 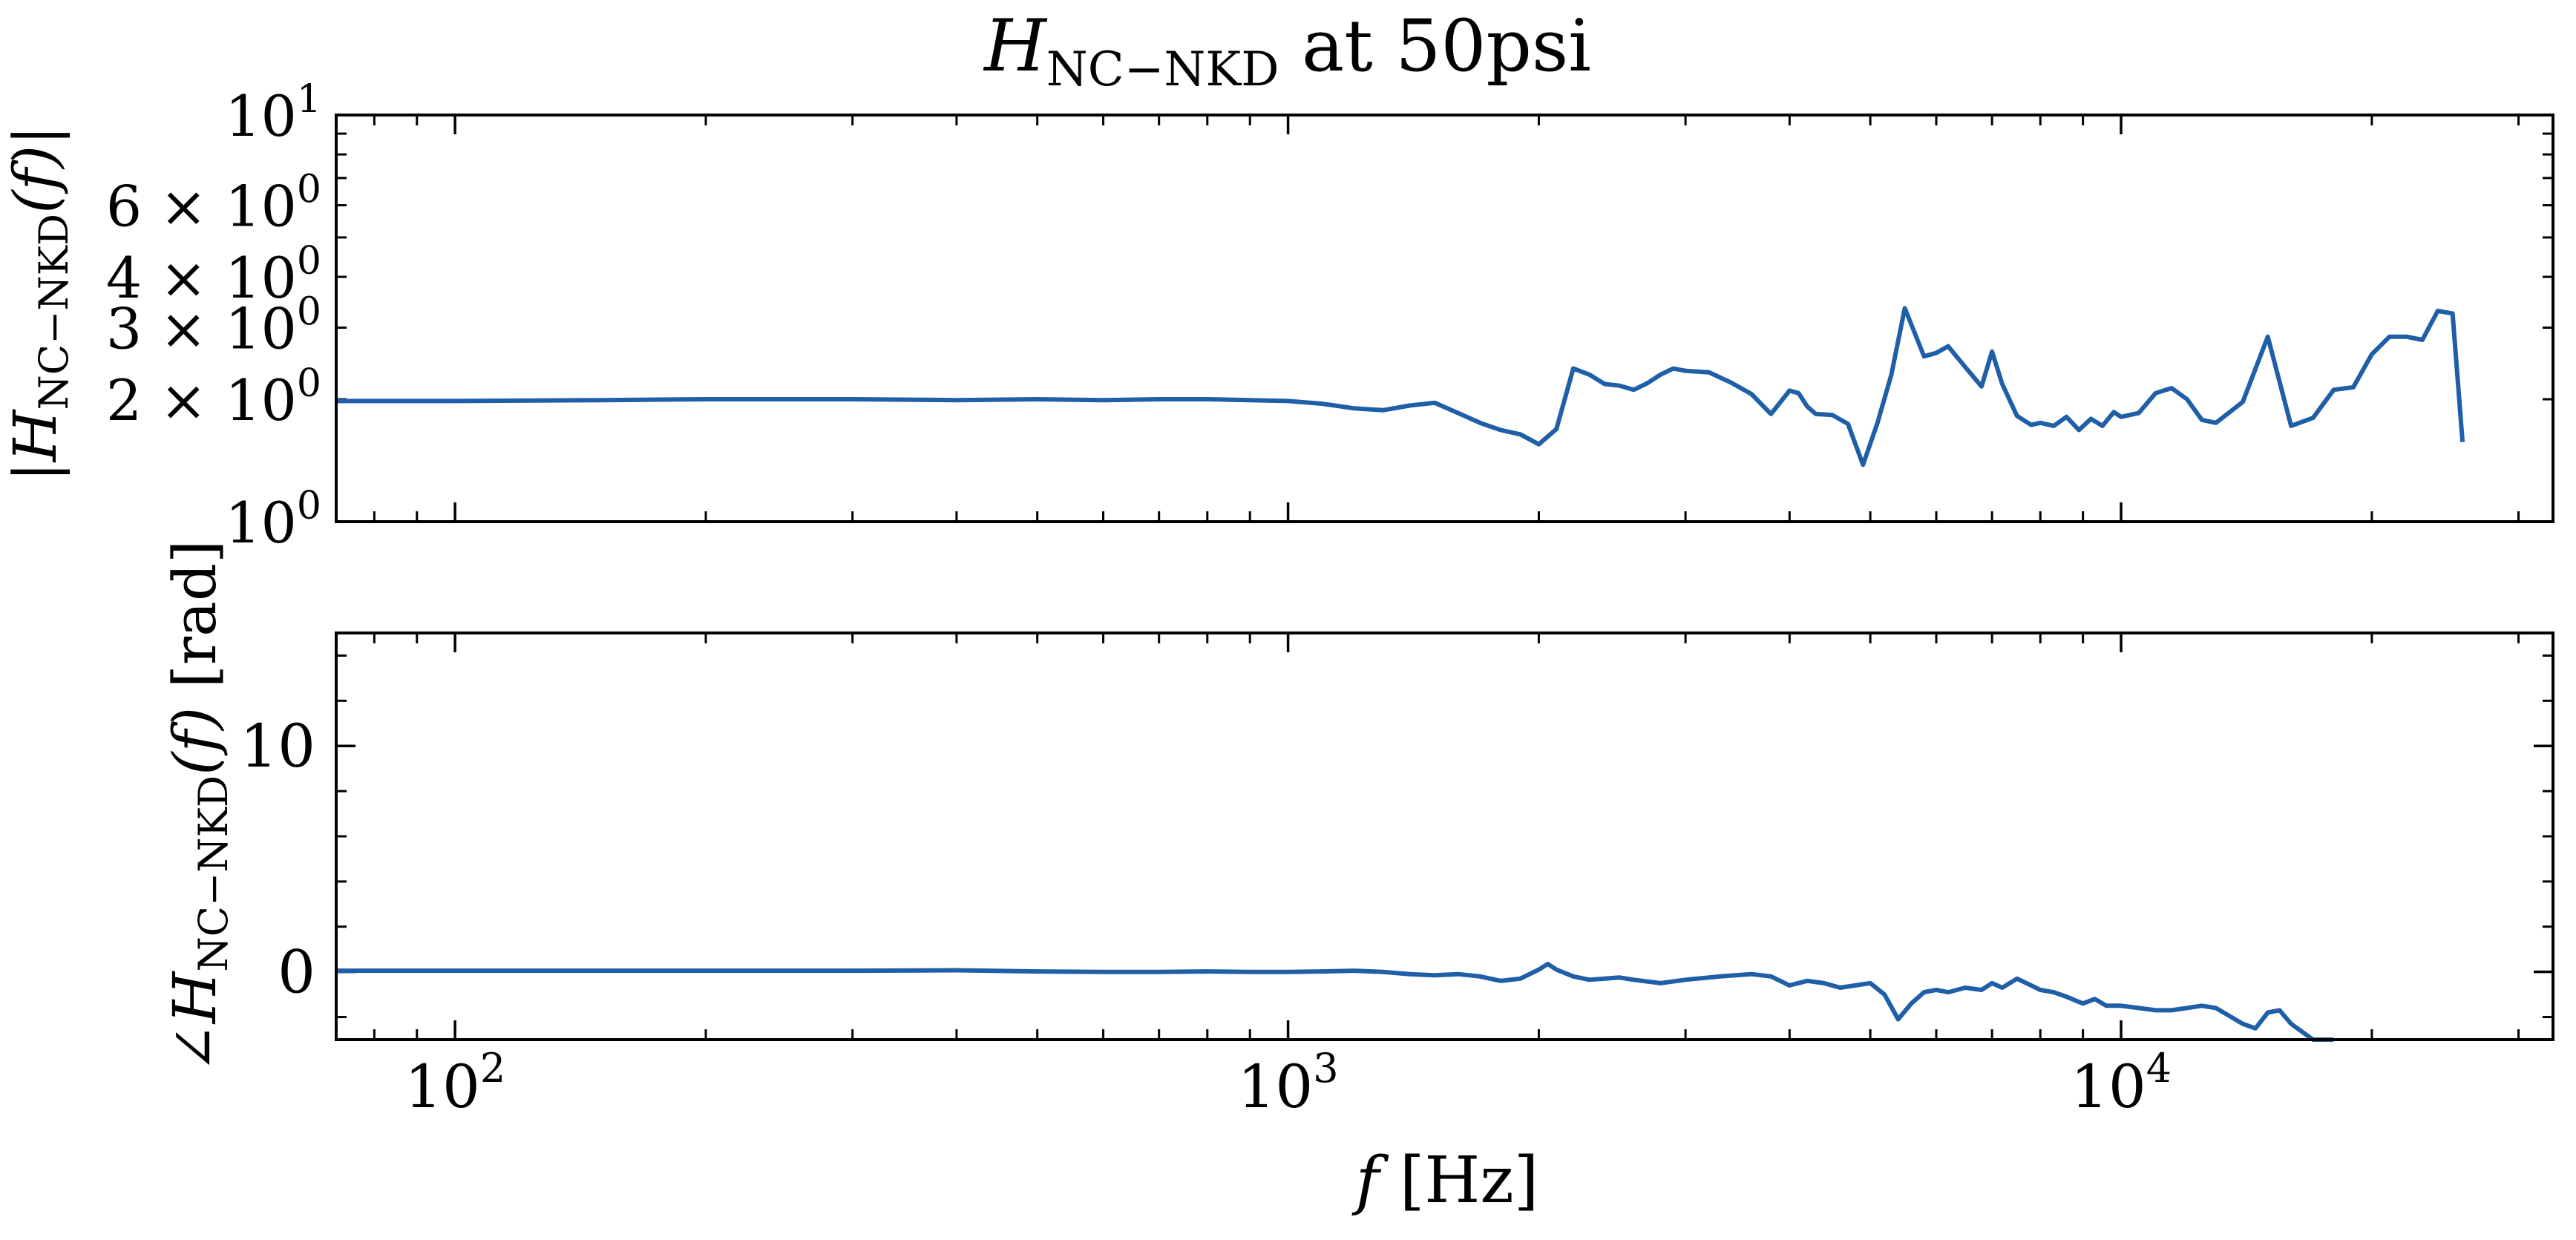 I want to click on phase-y-tick-label: 0, so click(x=296, y=972).